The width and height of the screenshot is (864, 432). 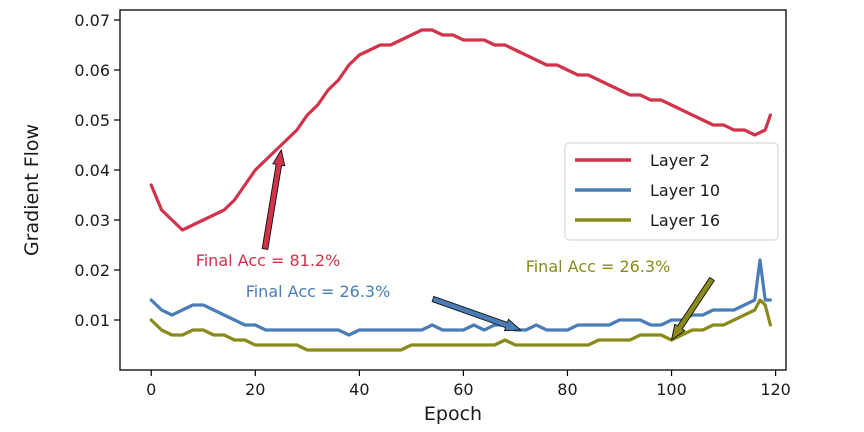 I want to click on x-tick-label: 60, so click(x=463, y=389).